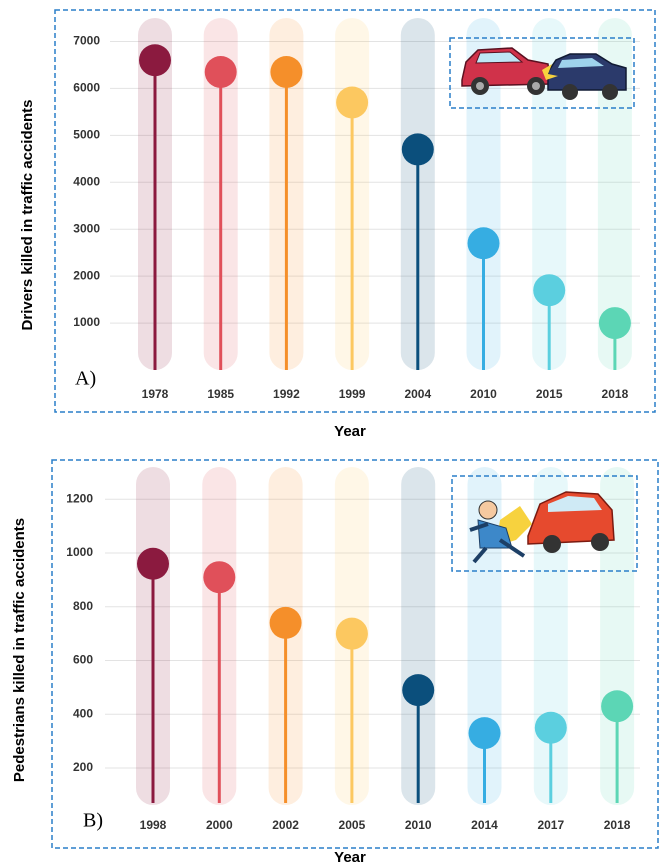  I want to click on x-tick-label: 1985, so click(220, 394).